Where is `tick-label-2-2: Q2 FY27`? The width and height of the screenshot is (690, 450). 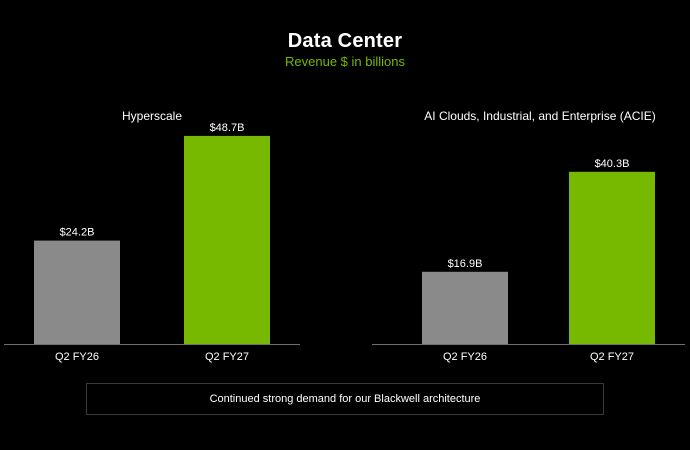
tick-label-2-2: Q2 FY27 is located at coordinates (612, 357).